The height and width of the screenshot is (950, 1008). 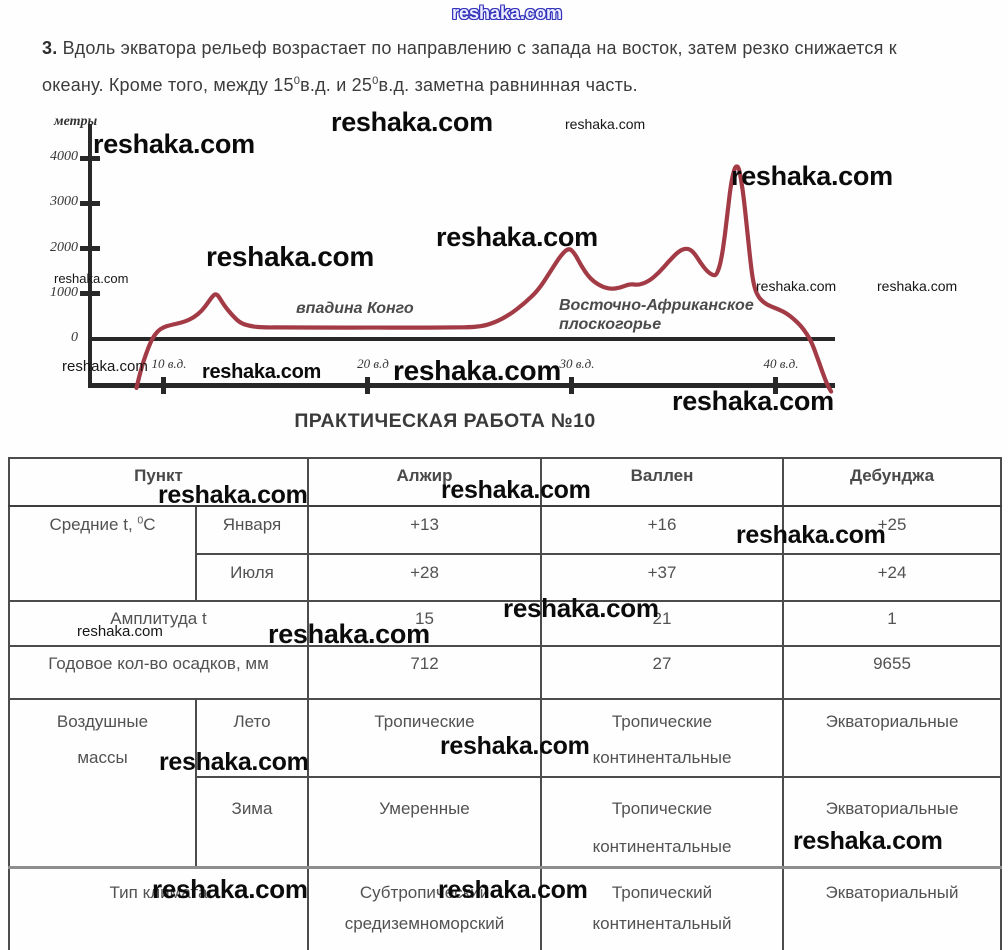 I want to click on cell-value: Экваториальный, so click(x=892, y=908).